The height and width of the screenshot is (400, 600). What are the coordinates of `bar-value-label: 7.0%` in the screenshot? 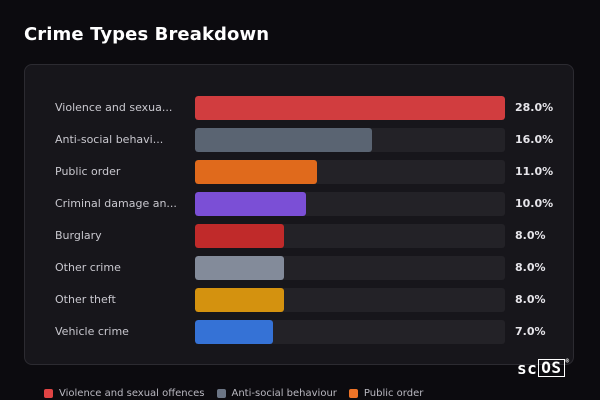 It's located at (530, 331).